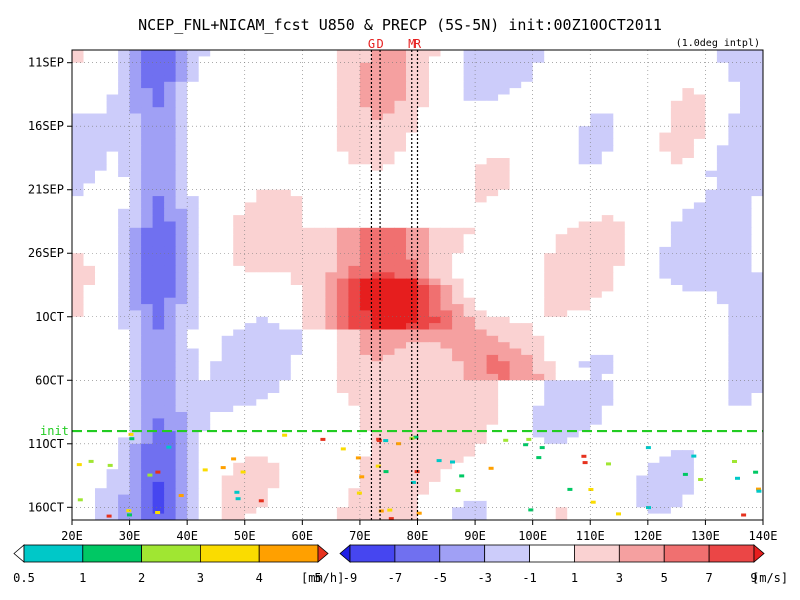  Describe the element at coordinates (46, 253) in the screenshot. I see `y-tick-label: 26SEP` at that location.